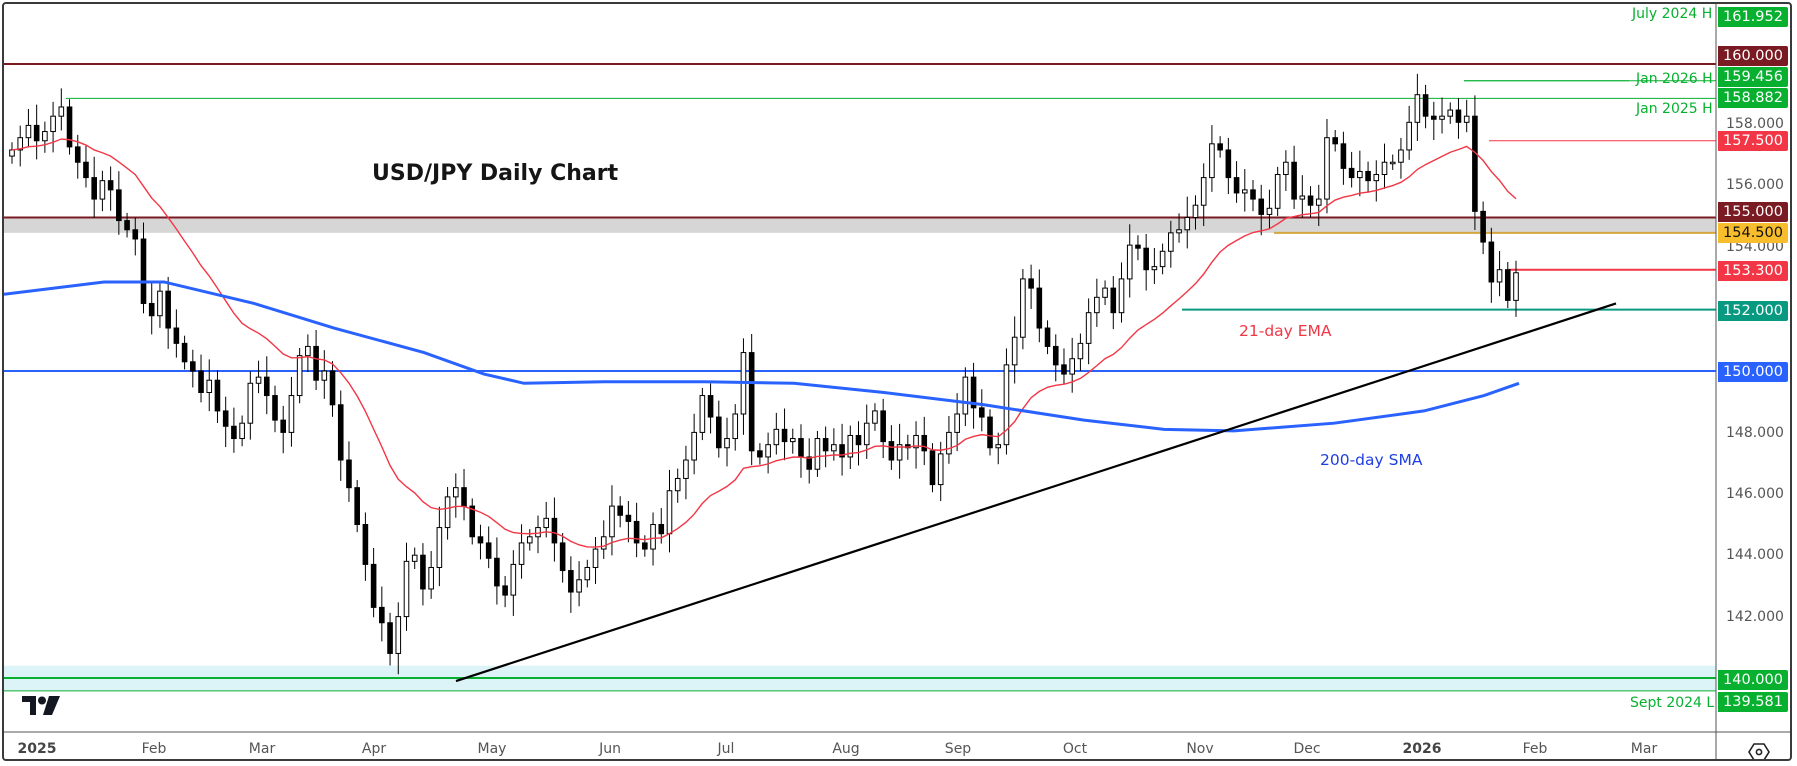  I want to click on chart-annotation: 200-day SMA, so click(1371, 460).